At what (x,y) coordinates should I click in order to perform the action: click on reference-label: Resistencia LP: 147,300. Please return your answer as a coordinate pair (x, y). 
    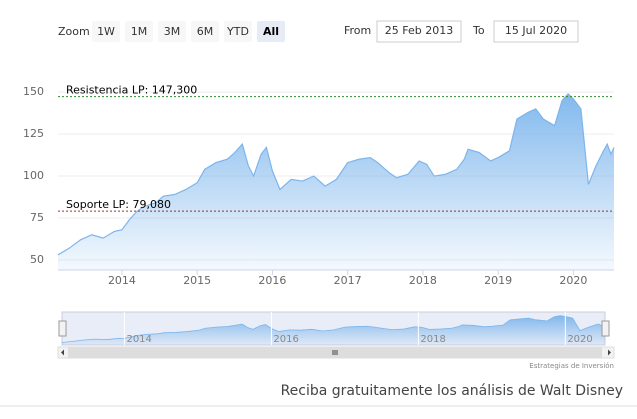
    Looking at the image, I should click on (131, 90).